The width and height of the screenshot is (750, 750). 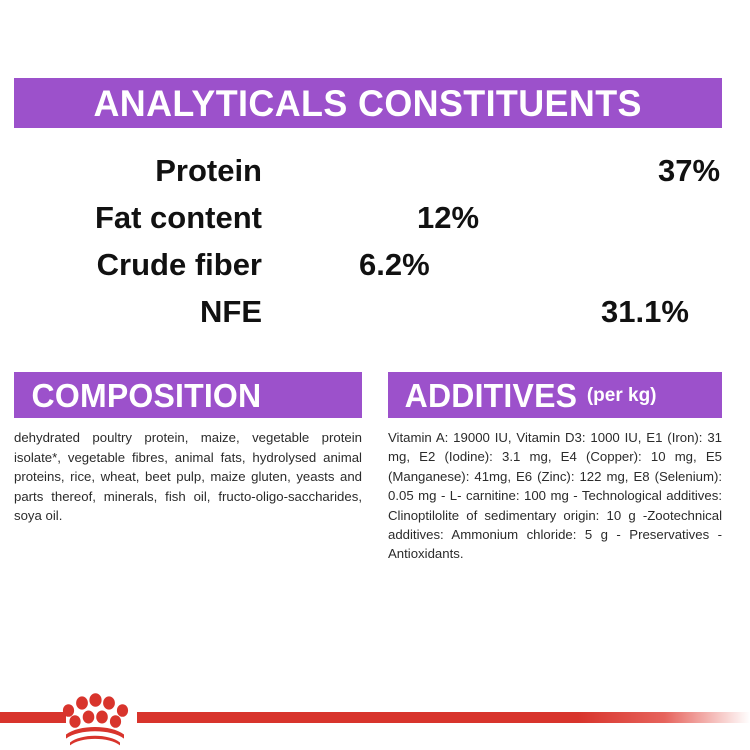 I want to click on bar-value-nfe: 31.1%, so click(x=645, y=311).